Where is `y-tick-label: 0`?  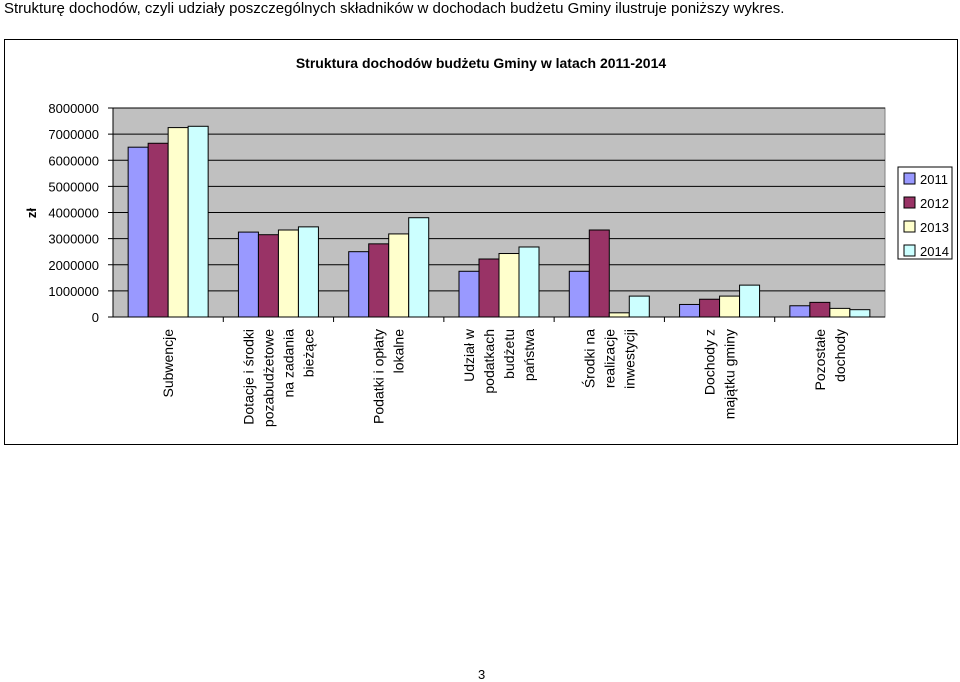
y-tick-label: 0 is located at coordinates (95, 317).